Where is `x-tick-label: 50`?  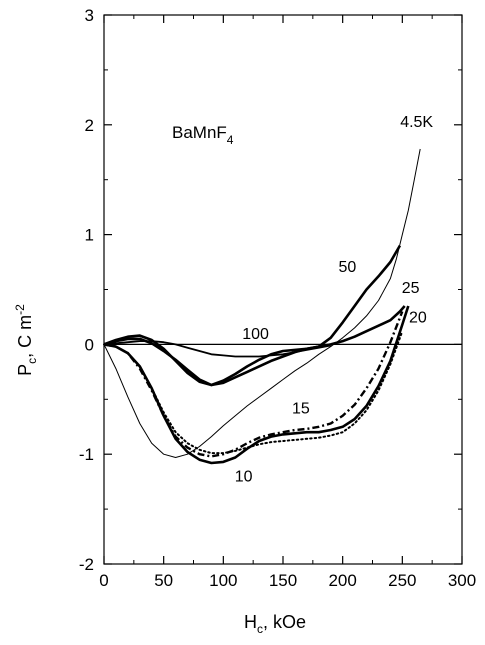
x-tick-label: 50 is located at coordinates (163, 580).